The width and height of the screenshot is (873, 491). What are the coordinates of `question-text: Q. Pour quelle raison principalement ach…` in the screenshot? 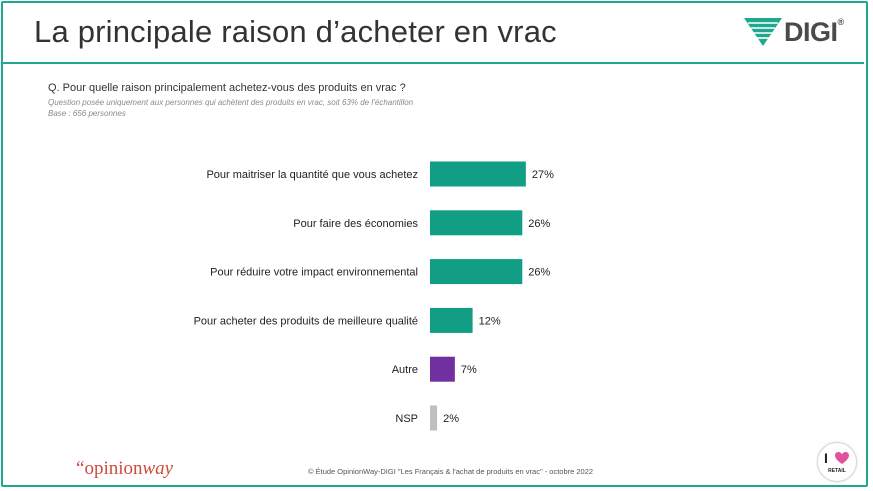 It's located at (227, 88).